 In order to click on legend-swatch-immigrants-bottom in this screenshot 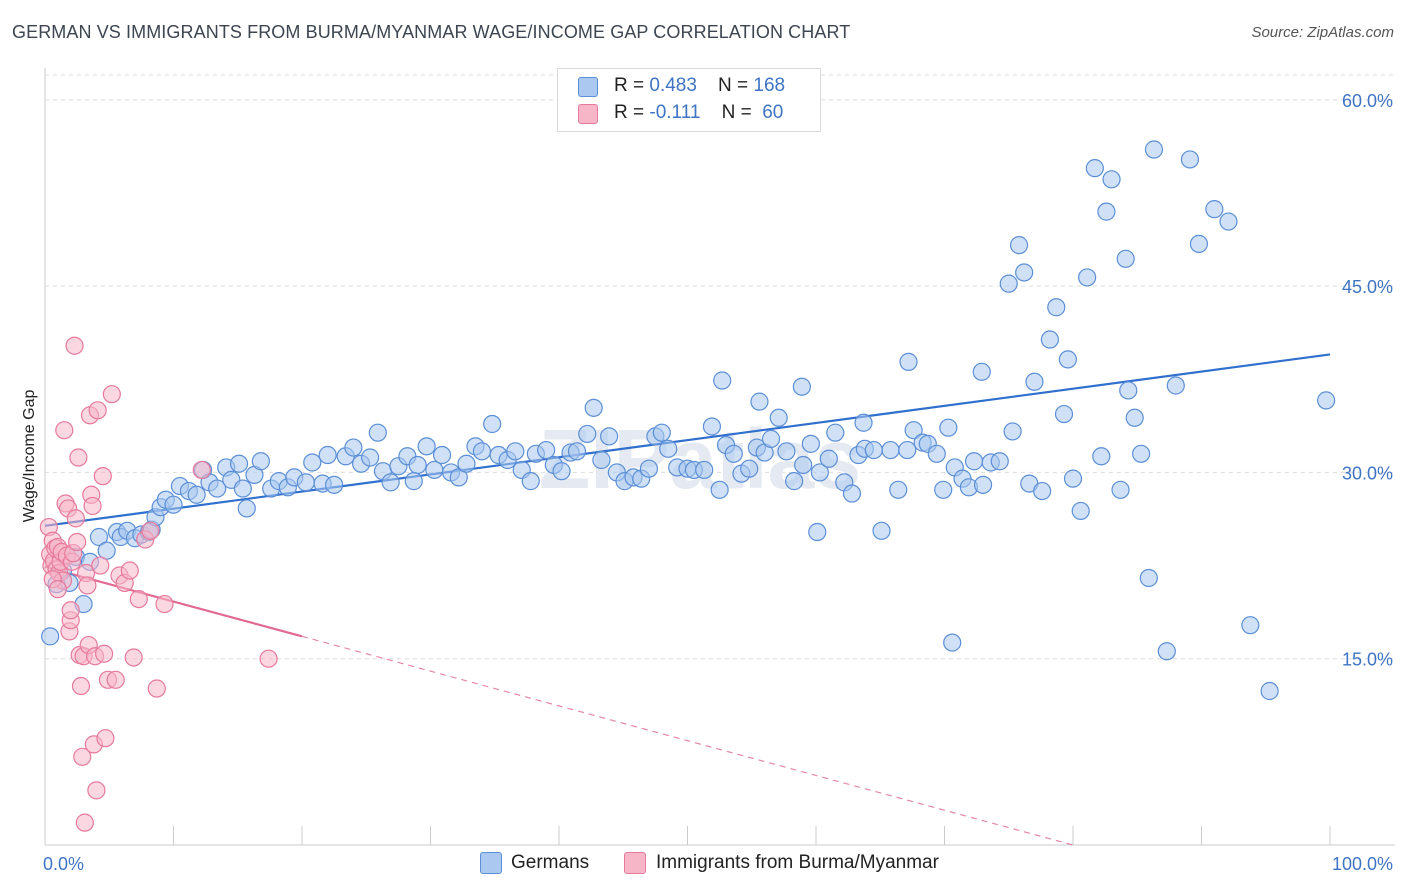, I will do `click(635, 863)`.